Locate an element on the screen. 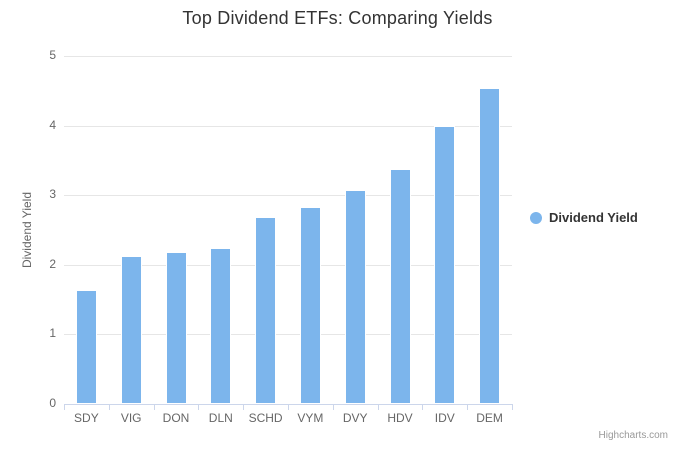  bar-SCHD is located at coordinates (266, 310).